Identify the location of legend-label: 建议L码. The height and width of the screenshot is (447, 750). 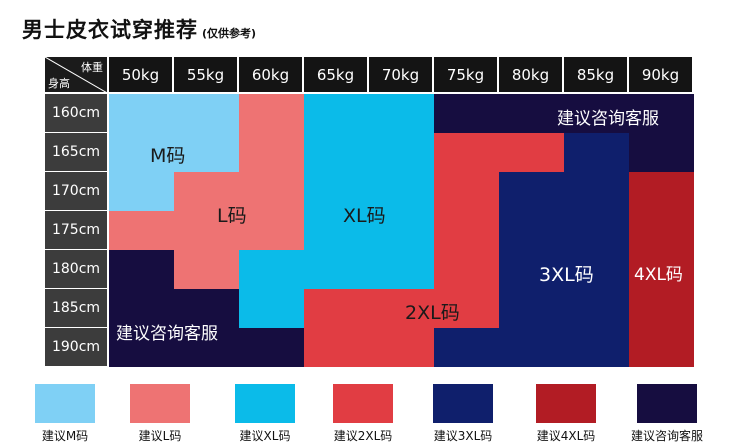
(160, 436).